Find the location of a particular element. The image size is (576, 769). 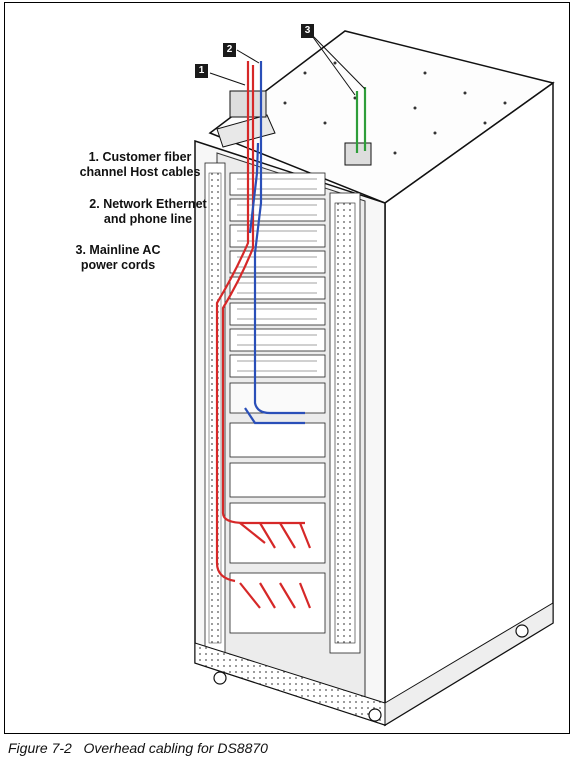

legend-item-2-line2: and phone line is located at coordinates (148, 219).